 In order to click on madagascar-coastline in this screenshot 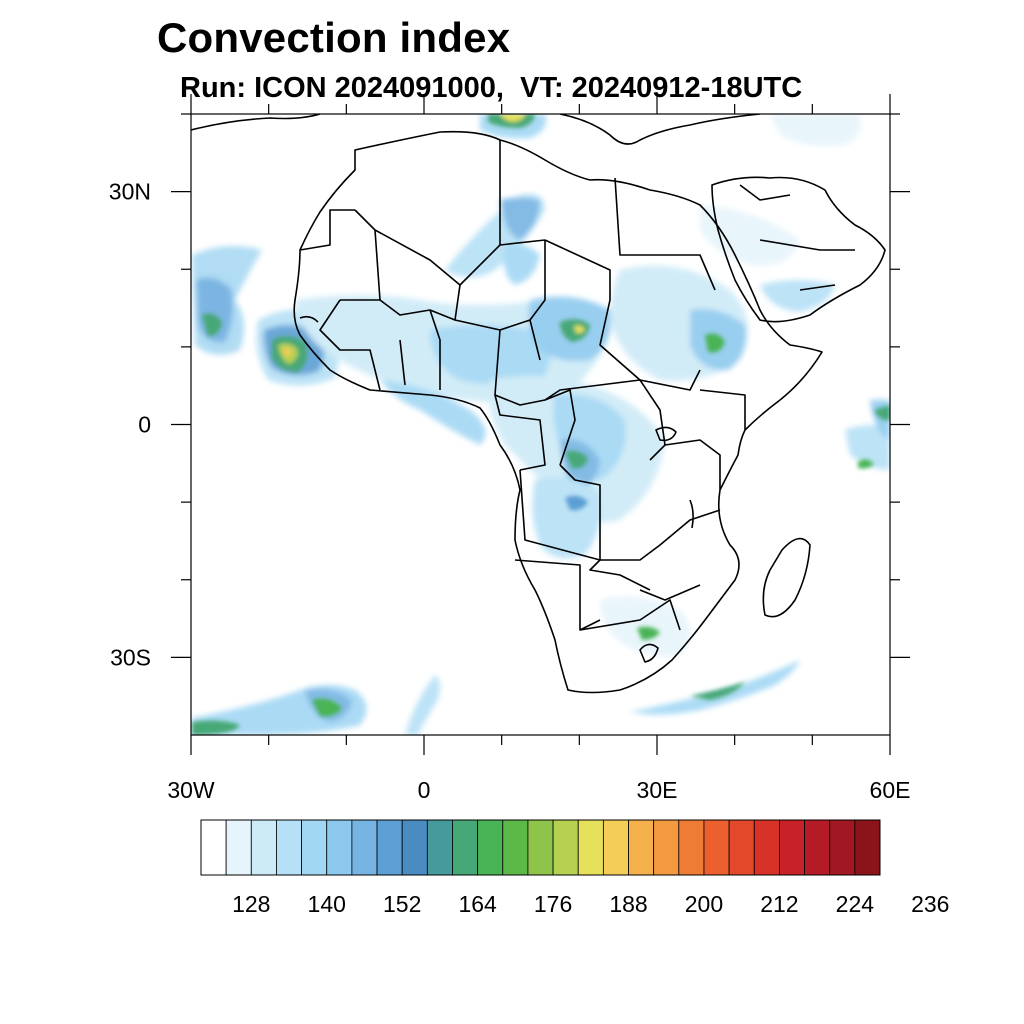, I will do `click(786, 577)`.